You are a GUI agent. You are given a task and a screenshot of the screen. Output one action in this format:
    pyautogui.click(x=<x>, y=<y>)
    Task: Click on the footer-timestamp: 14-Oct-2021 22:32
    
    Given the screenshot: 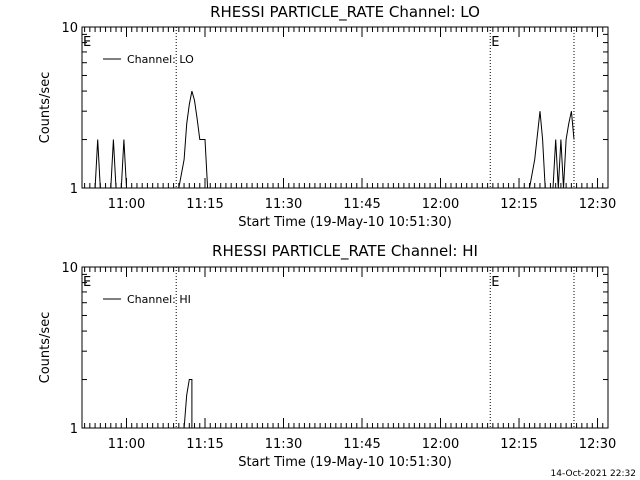 What is the action you would take?
    pyautogui.click(x=593, y=474)
    